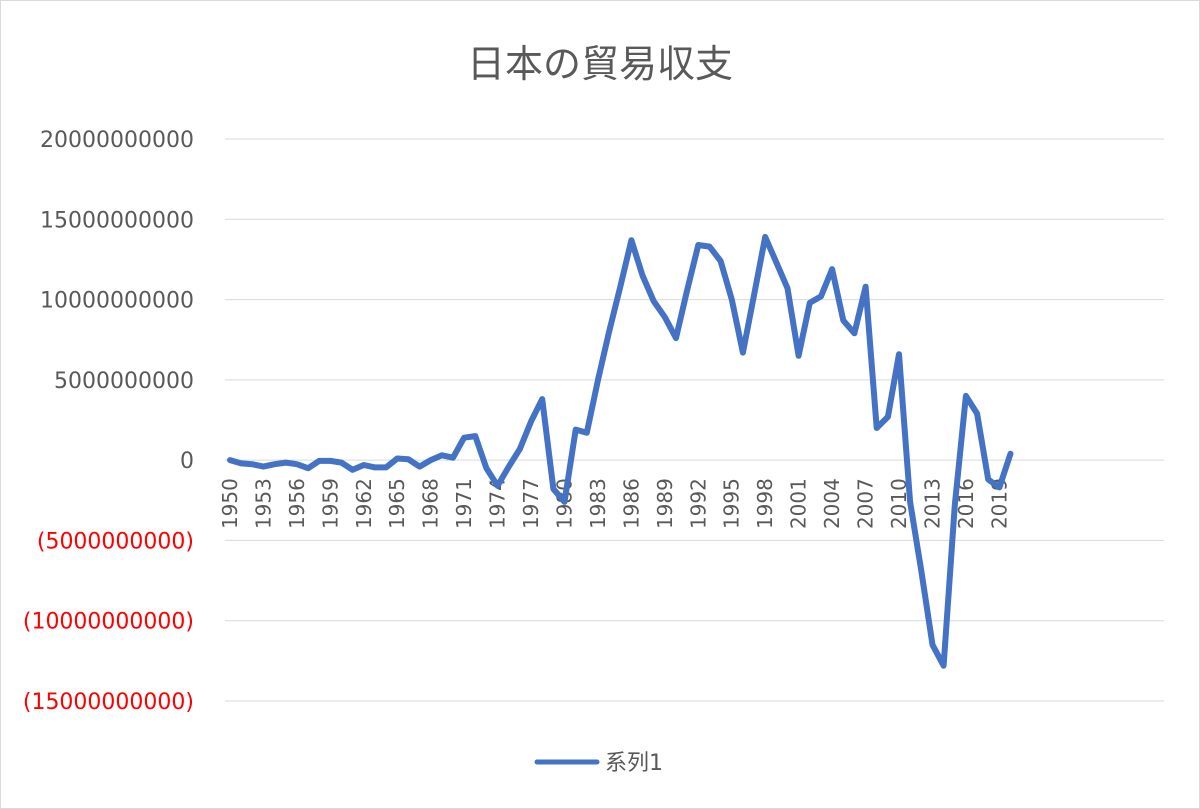 Image resolution: width=1200 pixels, height=809 pixels. I want to click on y-tick-label: (15000000000), so click(108, 702).